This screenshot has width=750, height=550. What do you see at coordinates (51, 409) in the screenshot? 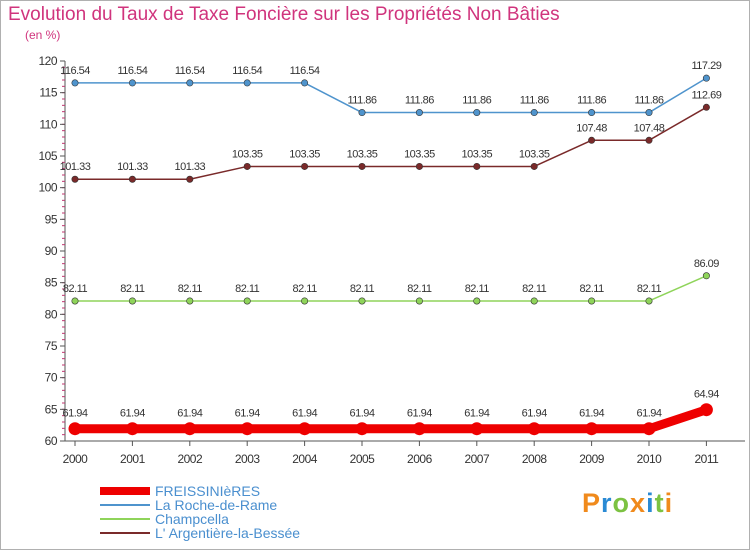
I see `y-tick-label: 65` at bounding box center [51, 409].